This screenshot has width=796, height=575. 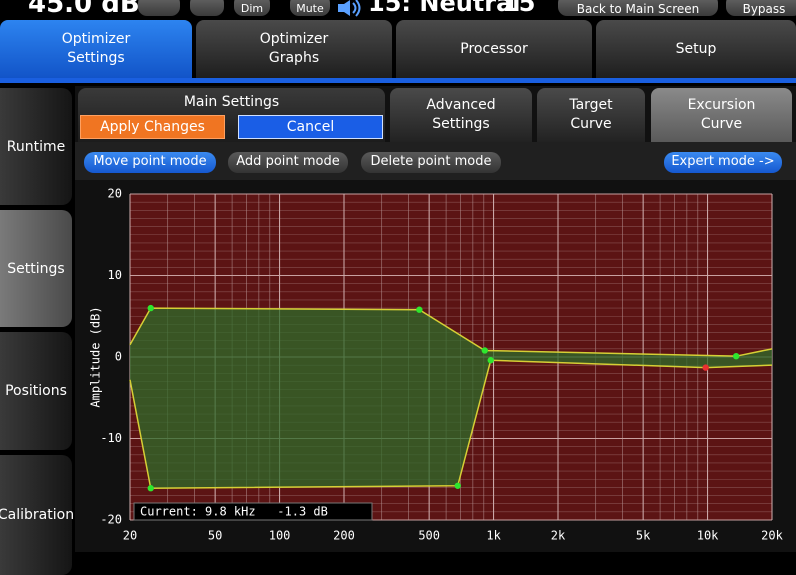 I want to click on x-tick-label: 1k, so click(x=493, y=536).